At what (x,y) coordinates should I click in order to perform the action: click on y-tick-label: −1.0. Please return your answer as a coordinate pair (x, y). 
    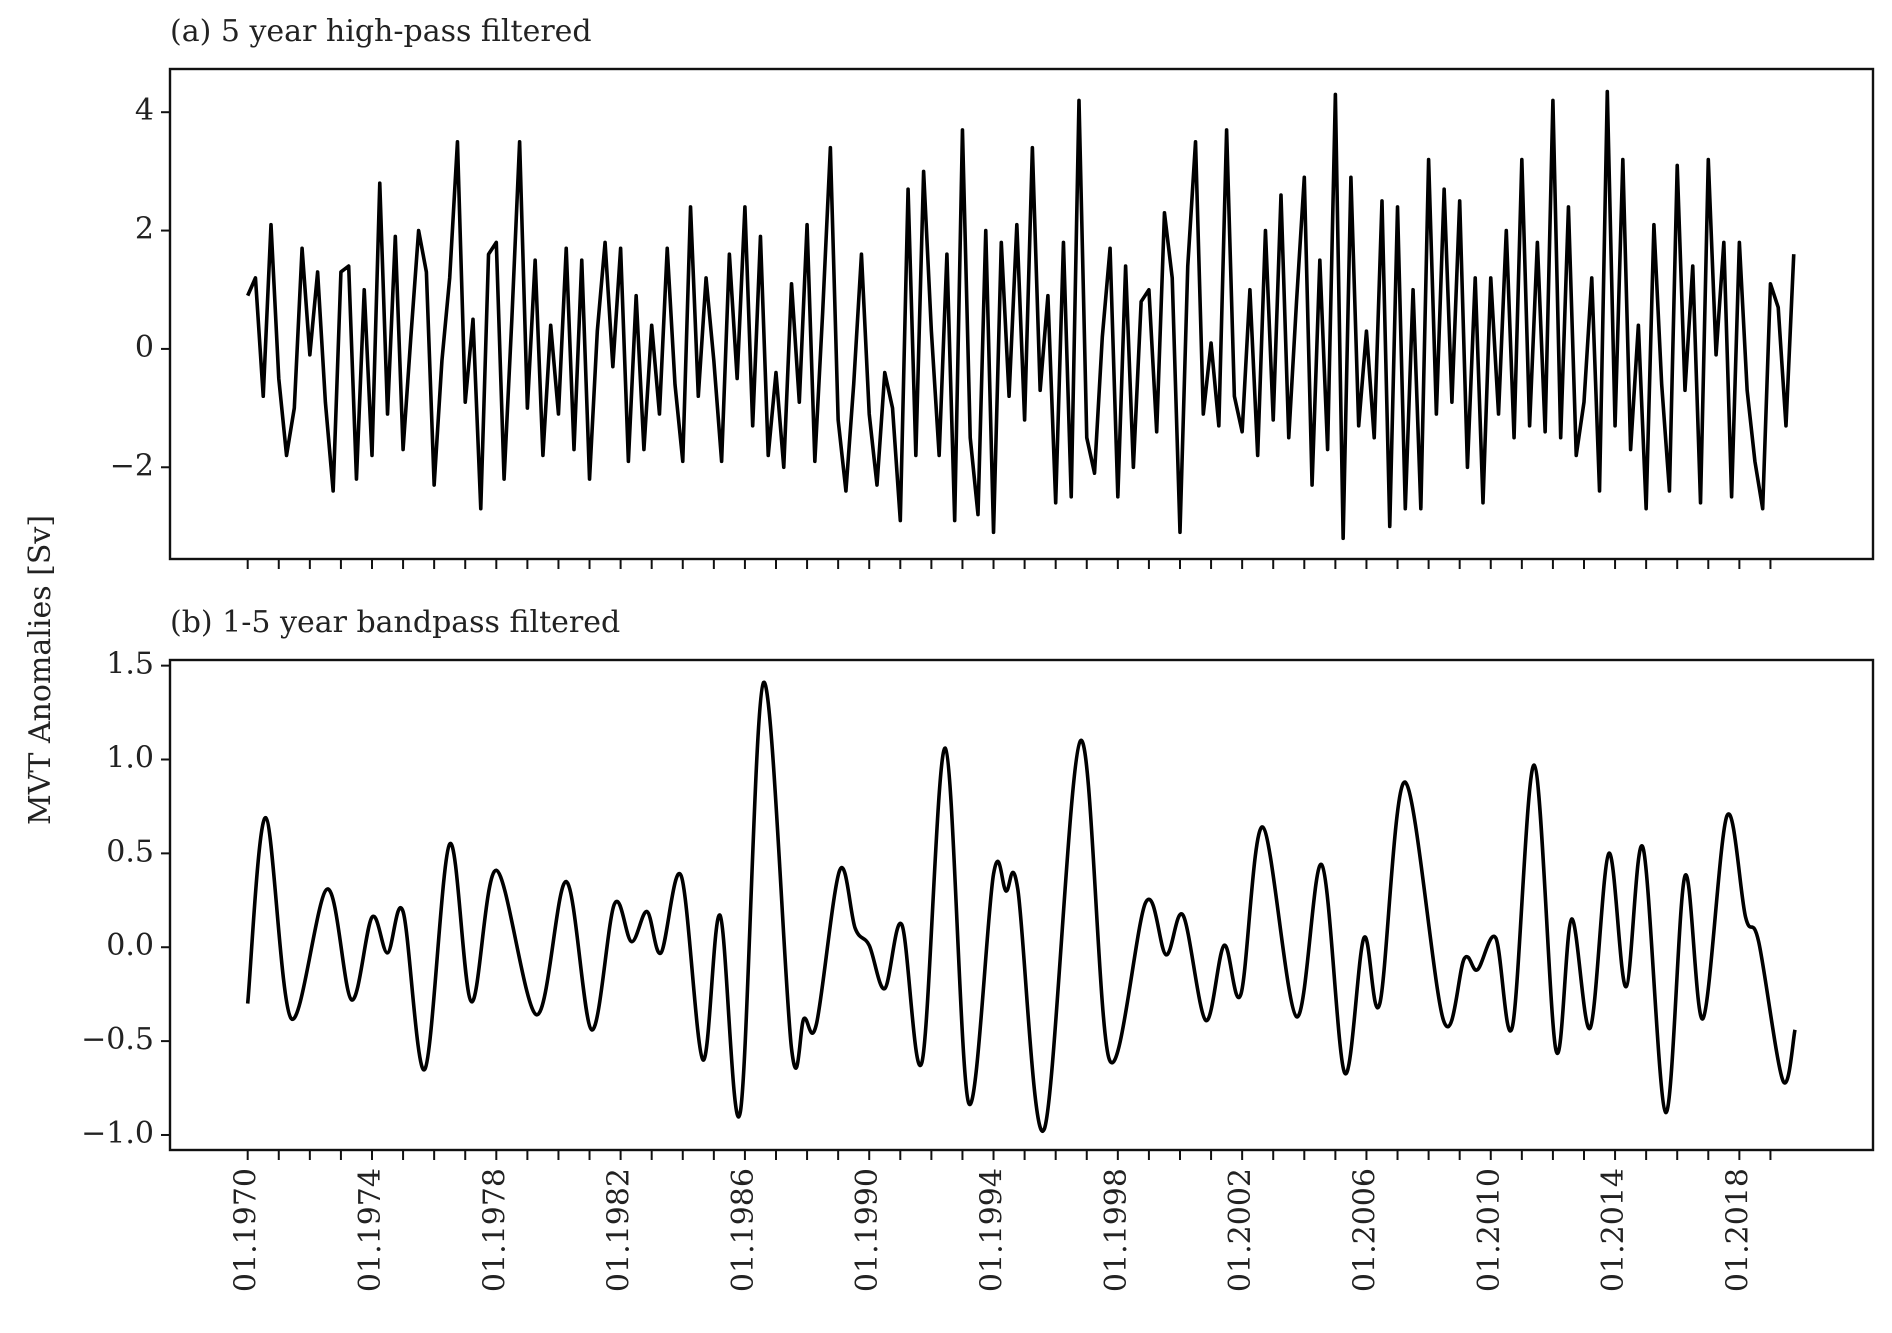
    Looking at the image, I should click on (117, 1133).